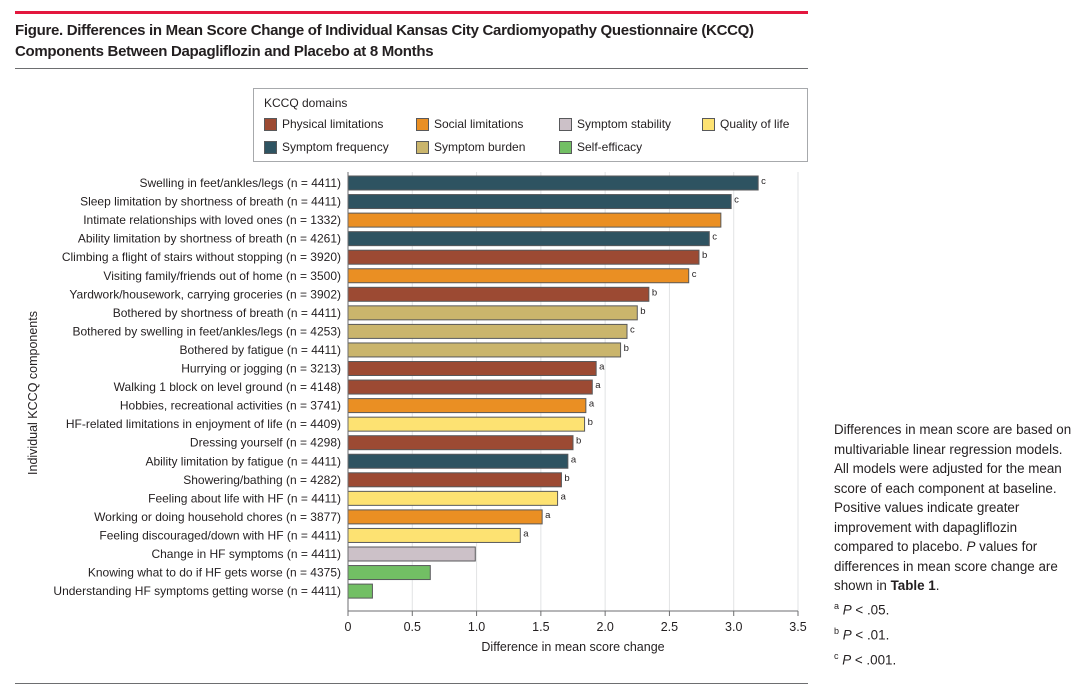  What do you see at coordinates (411, 12) in the screenshot?
I see `top-accent-rule` at bounding box center [411, 12].